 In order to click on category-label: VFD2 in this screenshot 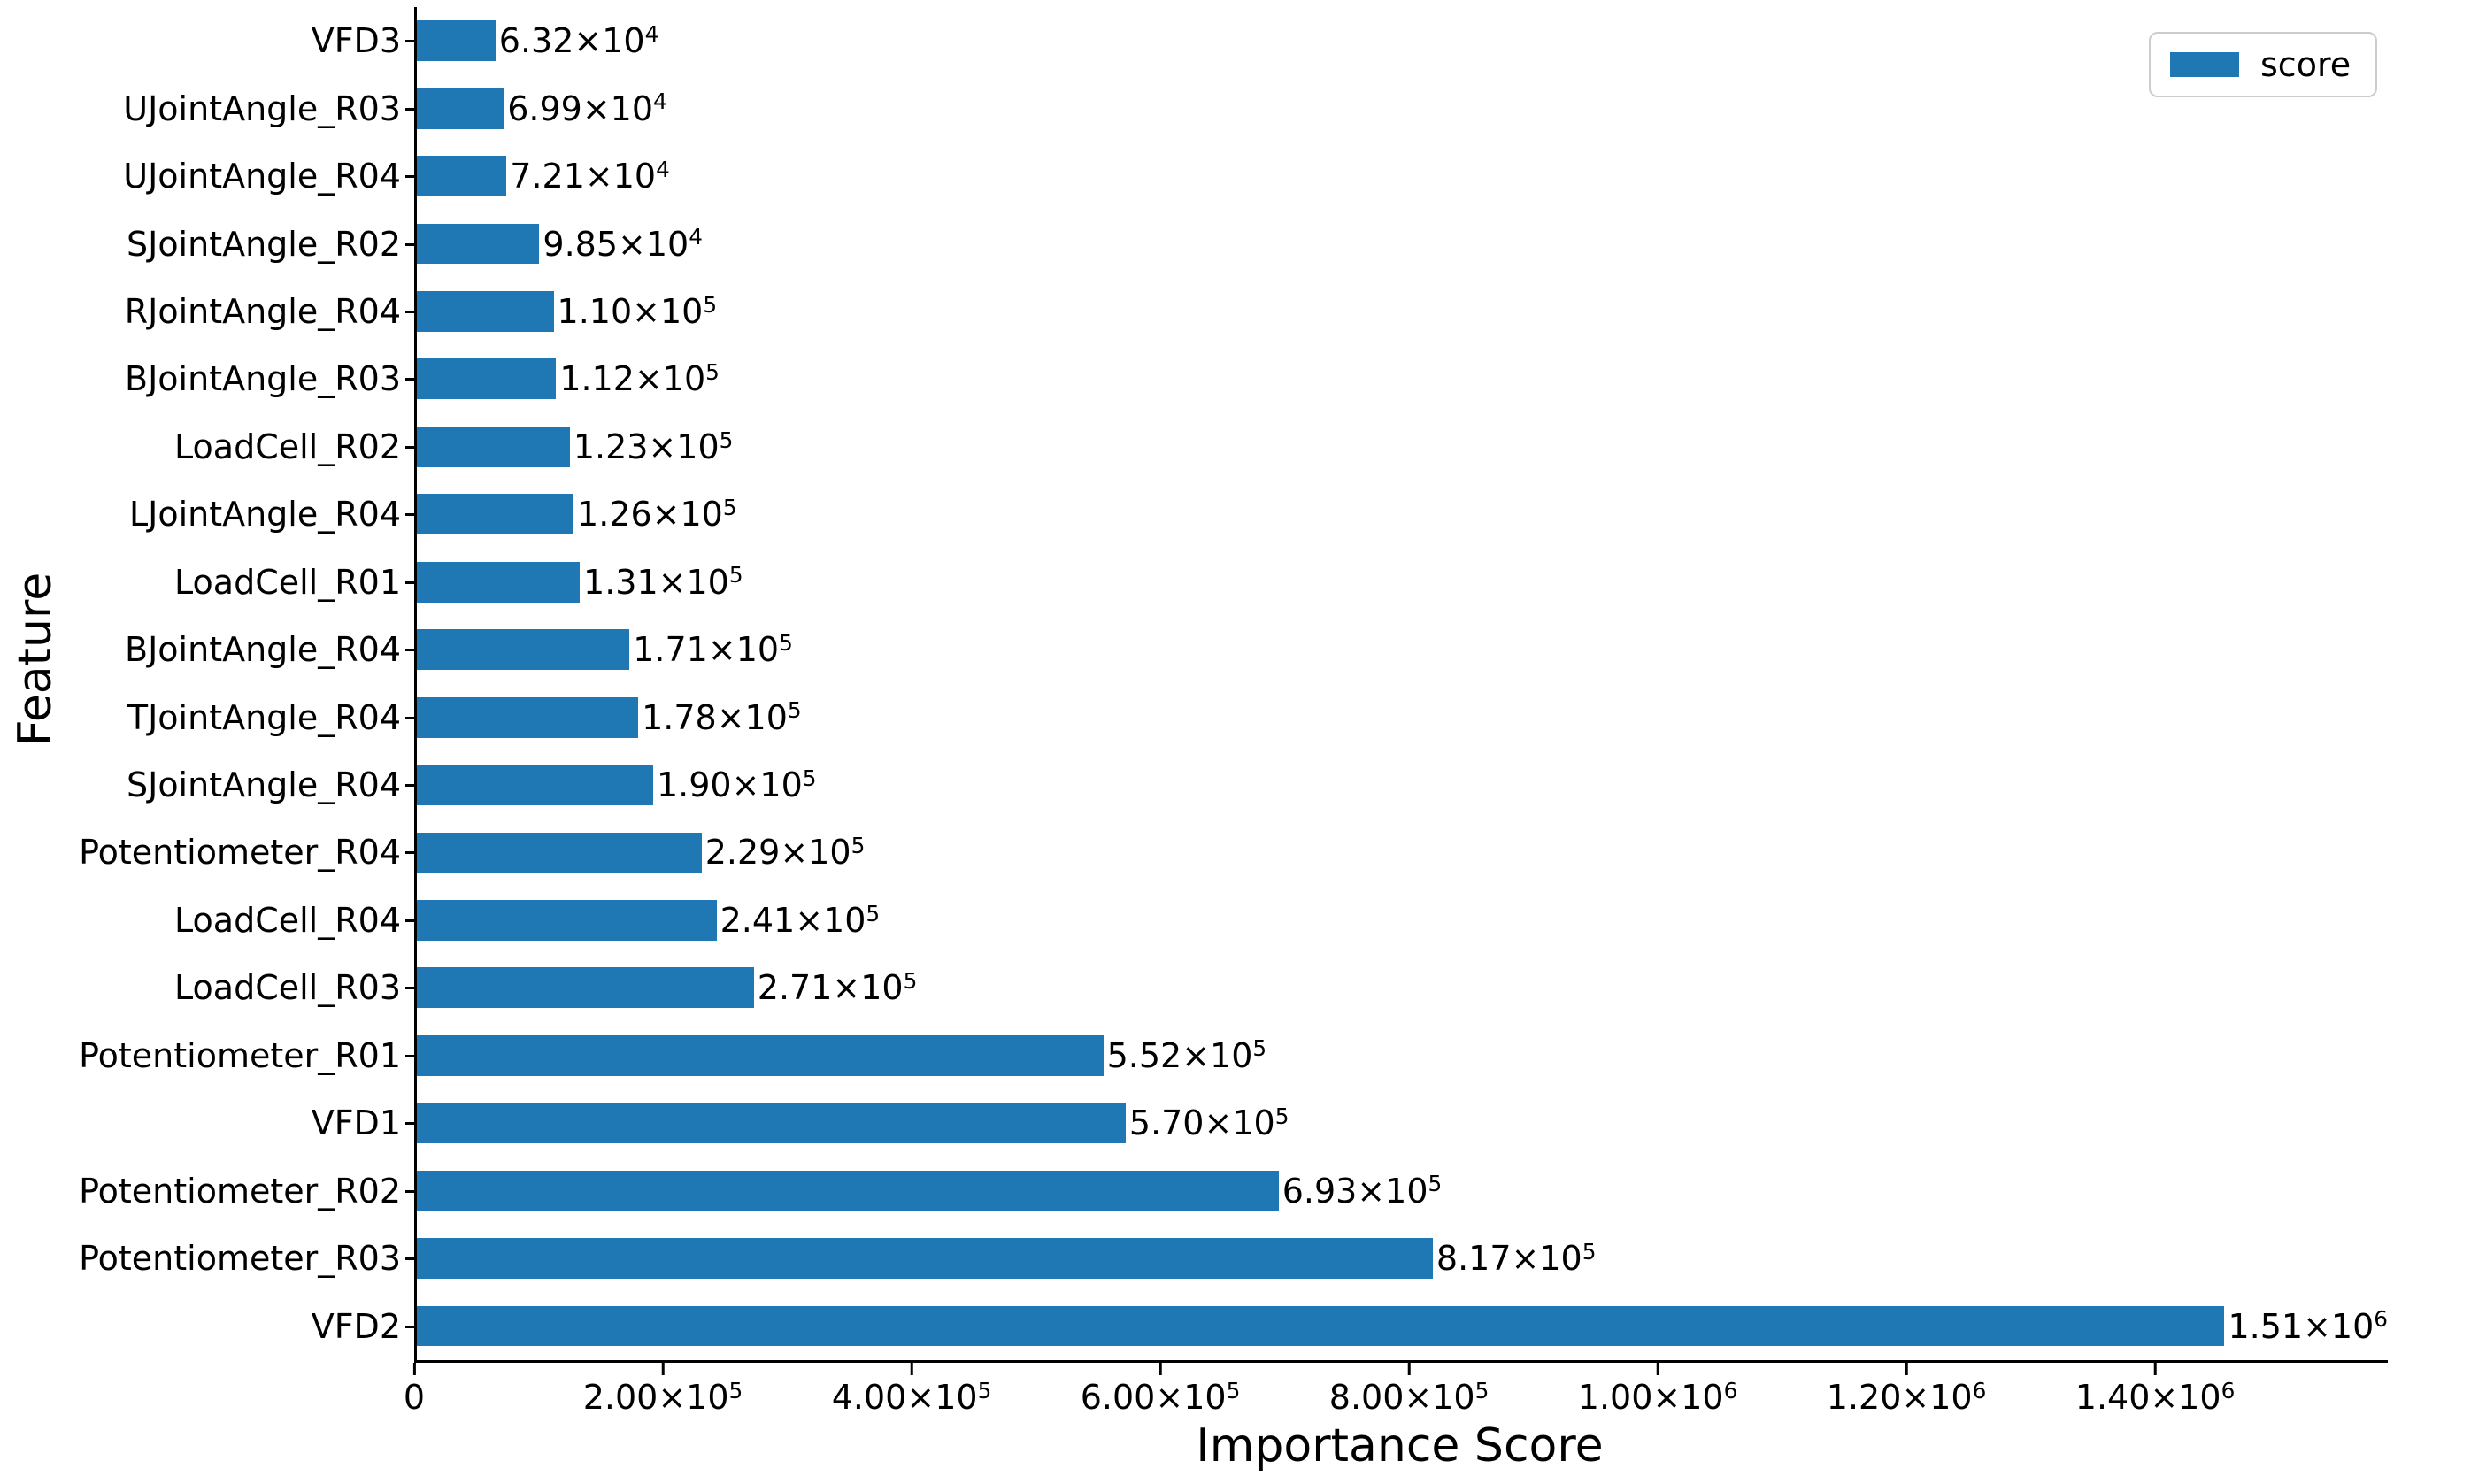, I will do `click(356, 1326)`.